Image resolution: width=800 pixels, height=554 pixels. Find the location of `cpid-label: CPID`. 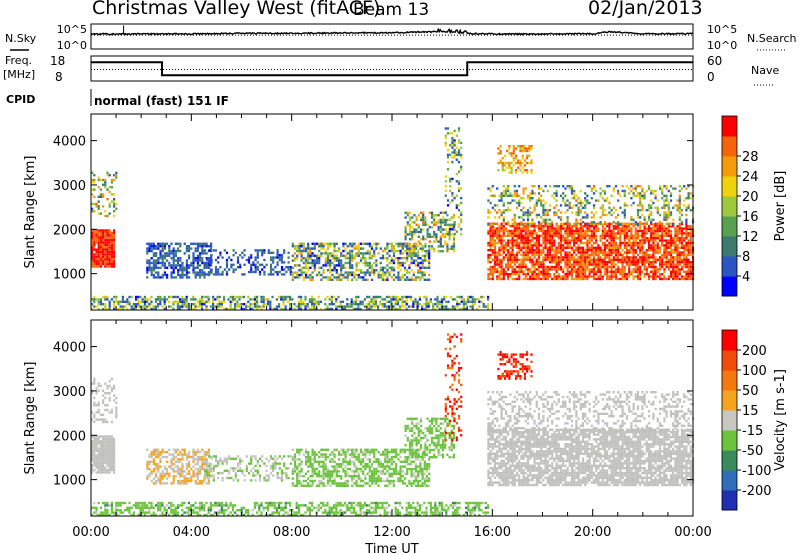

cpid-label: CPID is located at coordinates (20, 99).